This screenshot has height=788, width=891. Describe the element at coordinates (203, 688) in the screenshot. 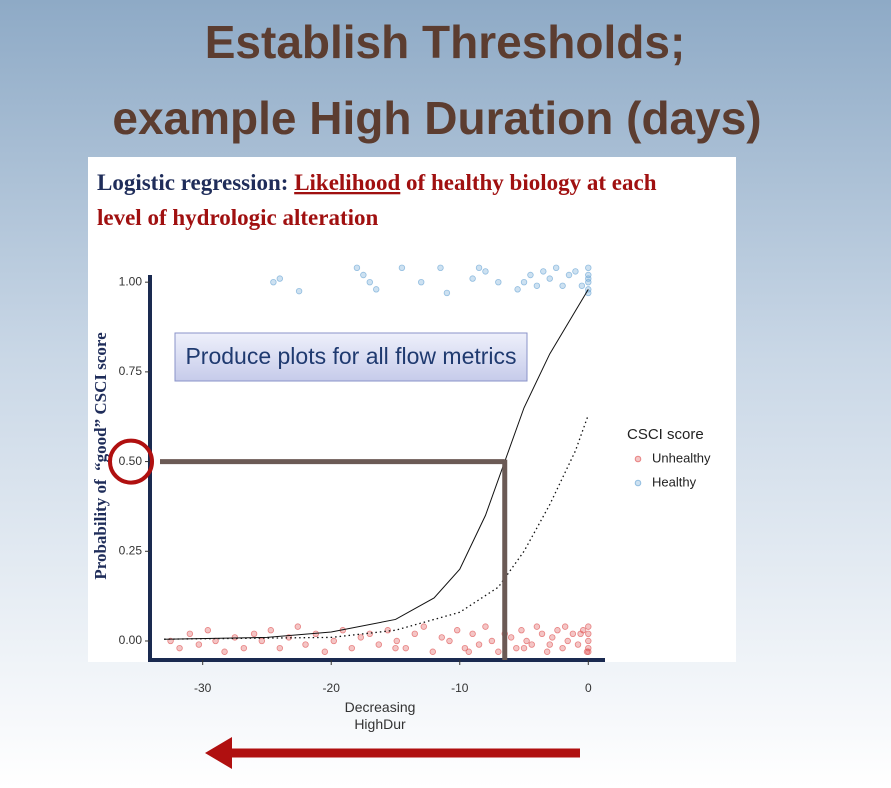

I see `x-tick-label: -30` at that location.